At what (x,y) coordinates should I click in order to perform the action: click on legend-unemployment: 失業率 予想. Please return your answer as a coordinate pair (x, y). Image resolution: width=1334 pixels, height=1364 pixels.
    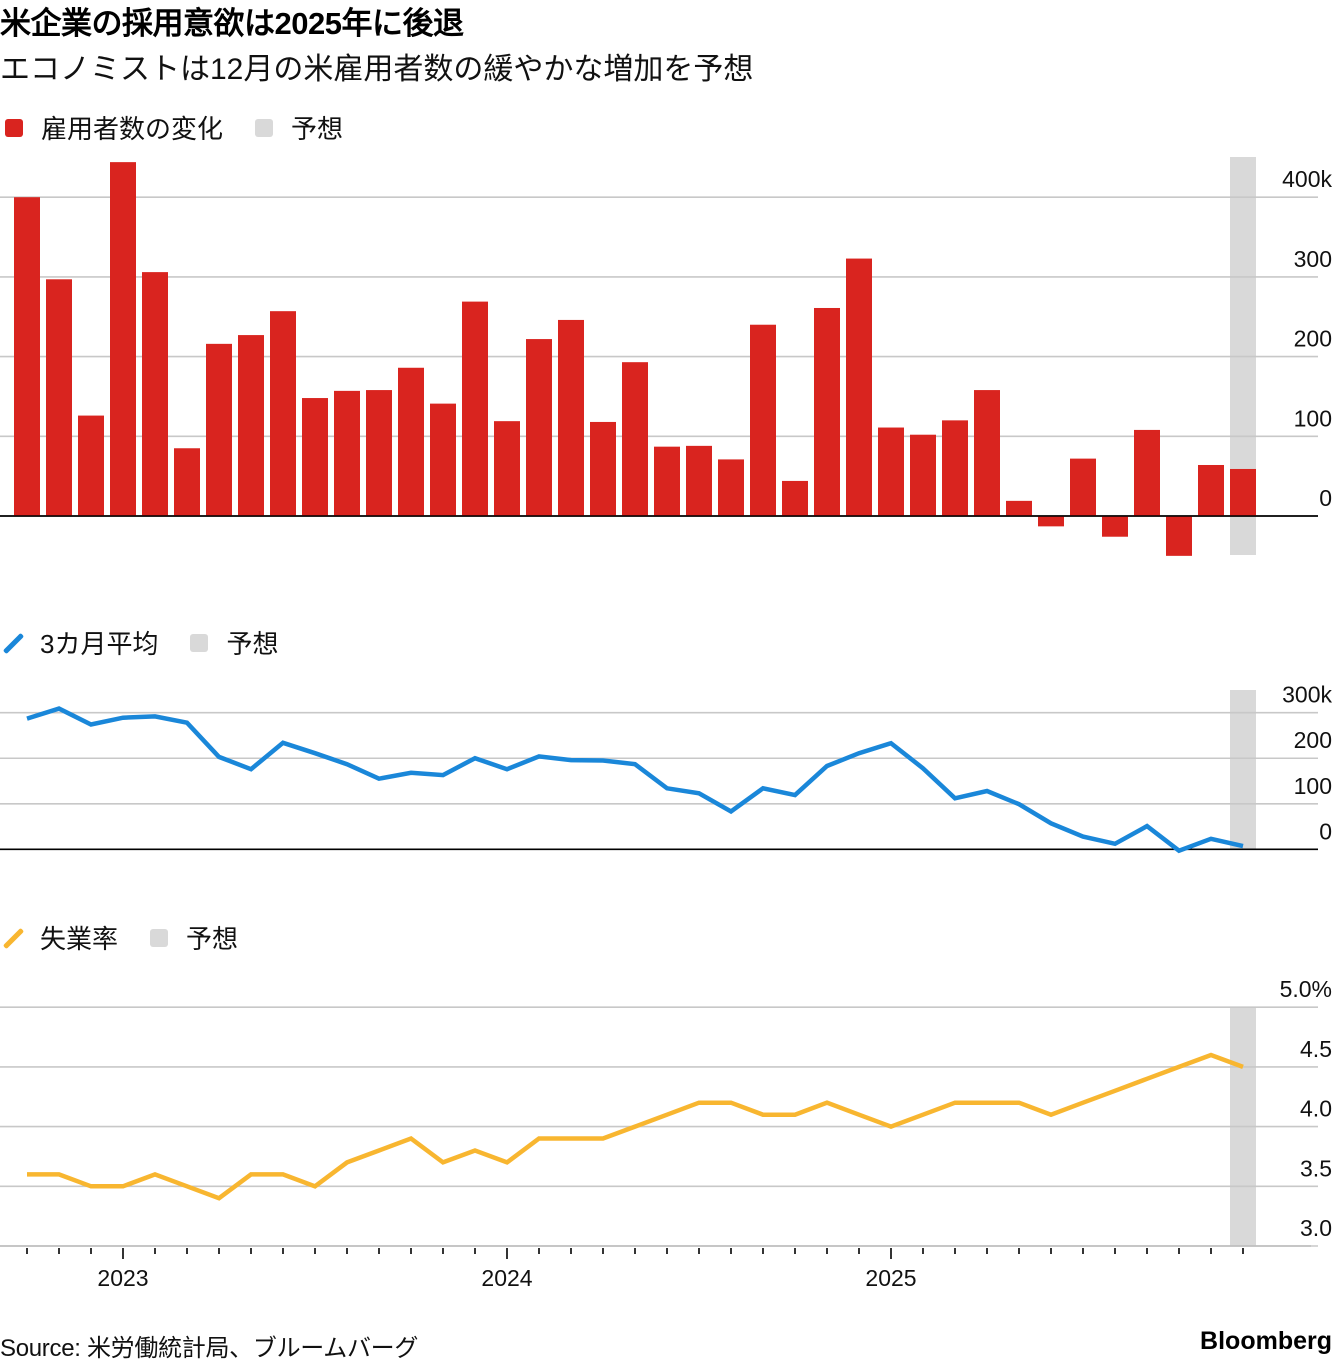
    Looking at the image, I should click on (119, 937).